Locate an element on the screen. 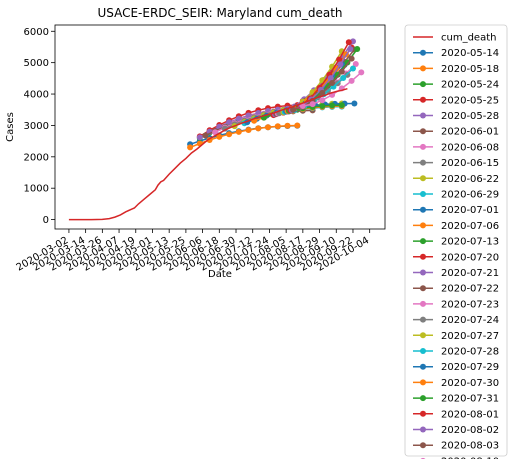  legend-label-2020-06-08: 2020-06-08 is located at coordinates (470, 147).